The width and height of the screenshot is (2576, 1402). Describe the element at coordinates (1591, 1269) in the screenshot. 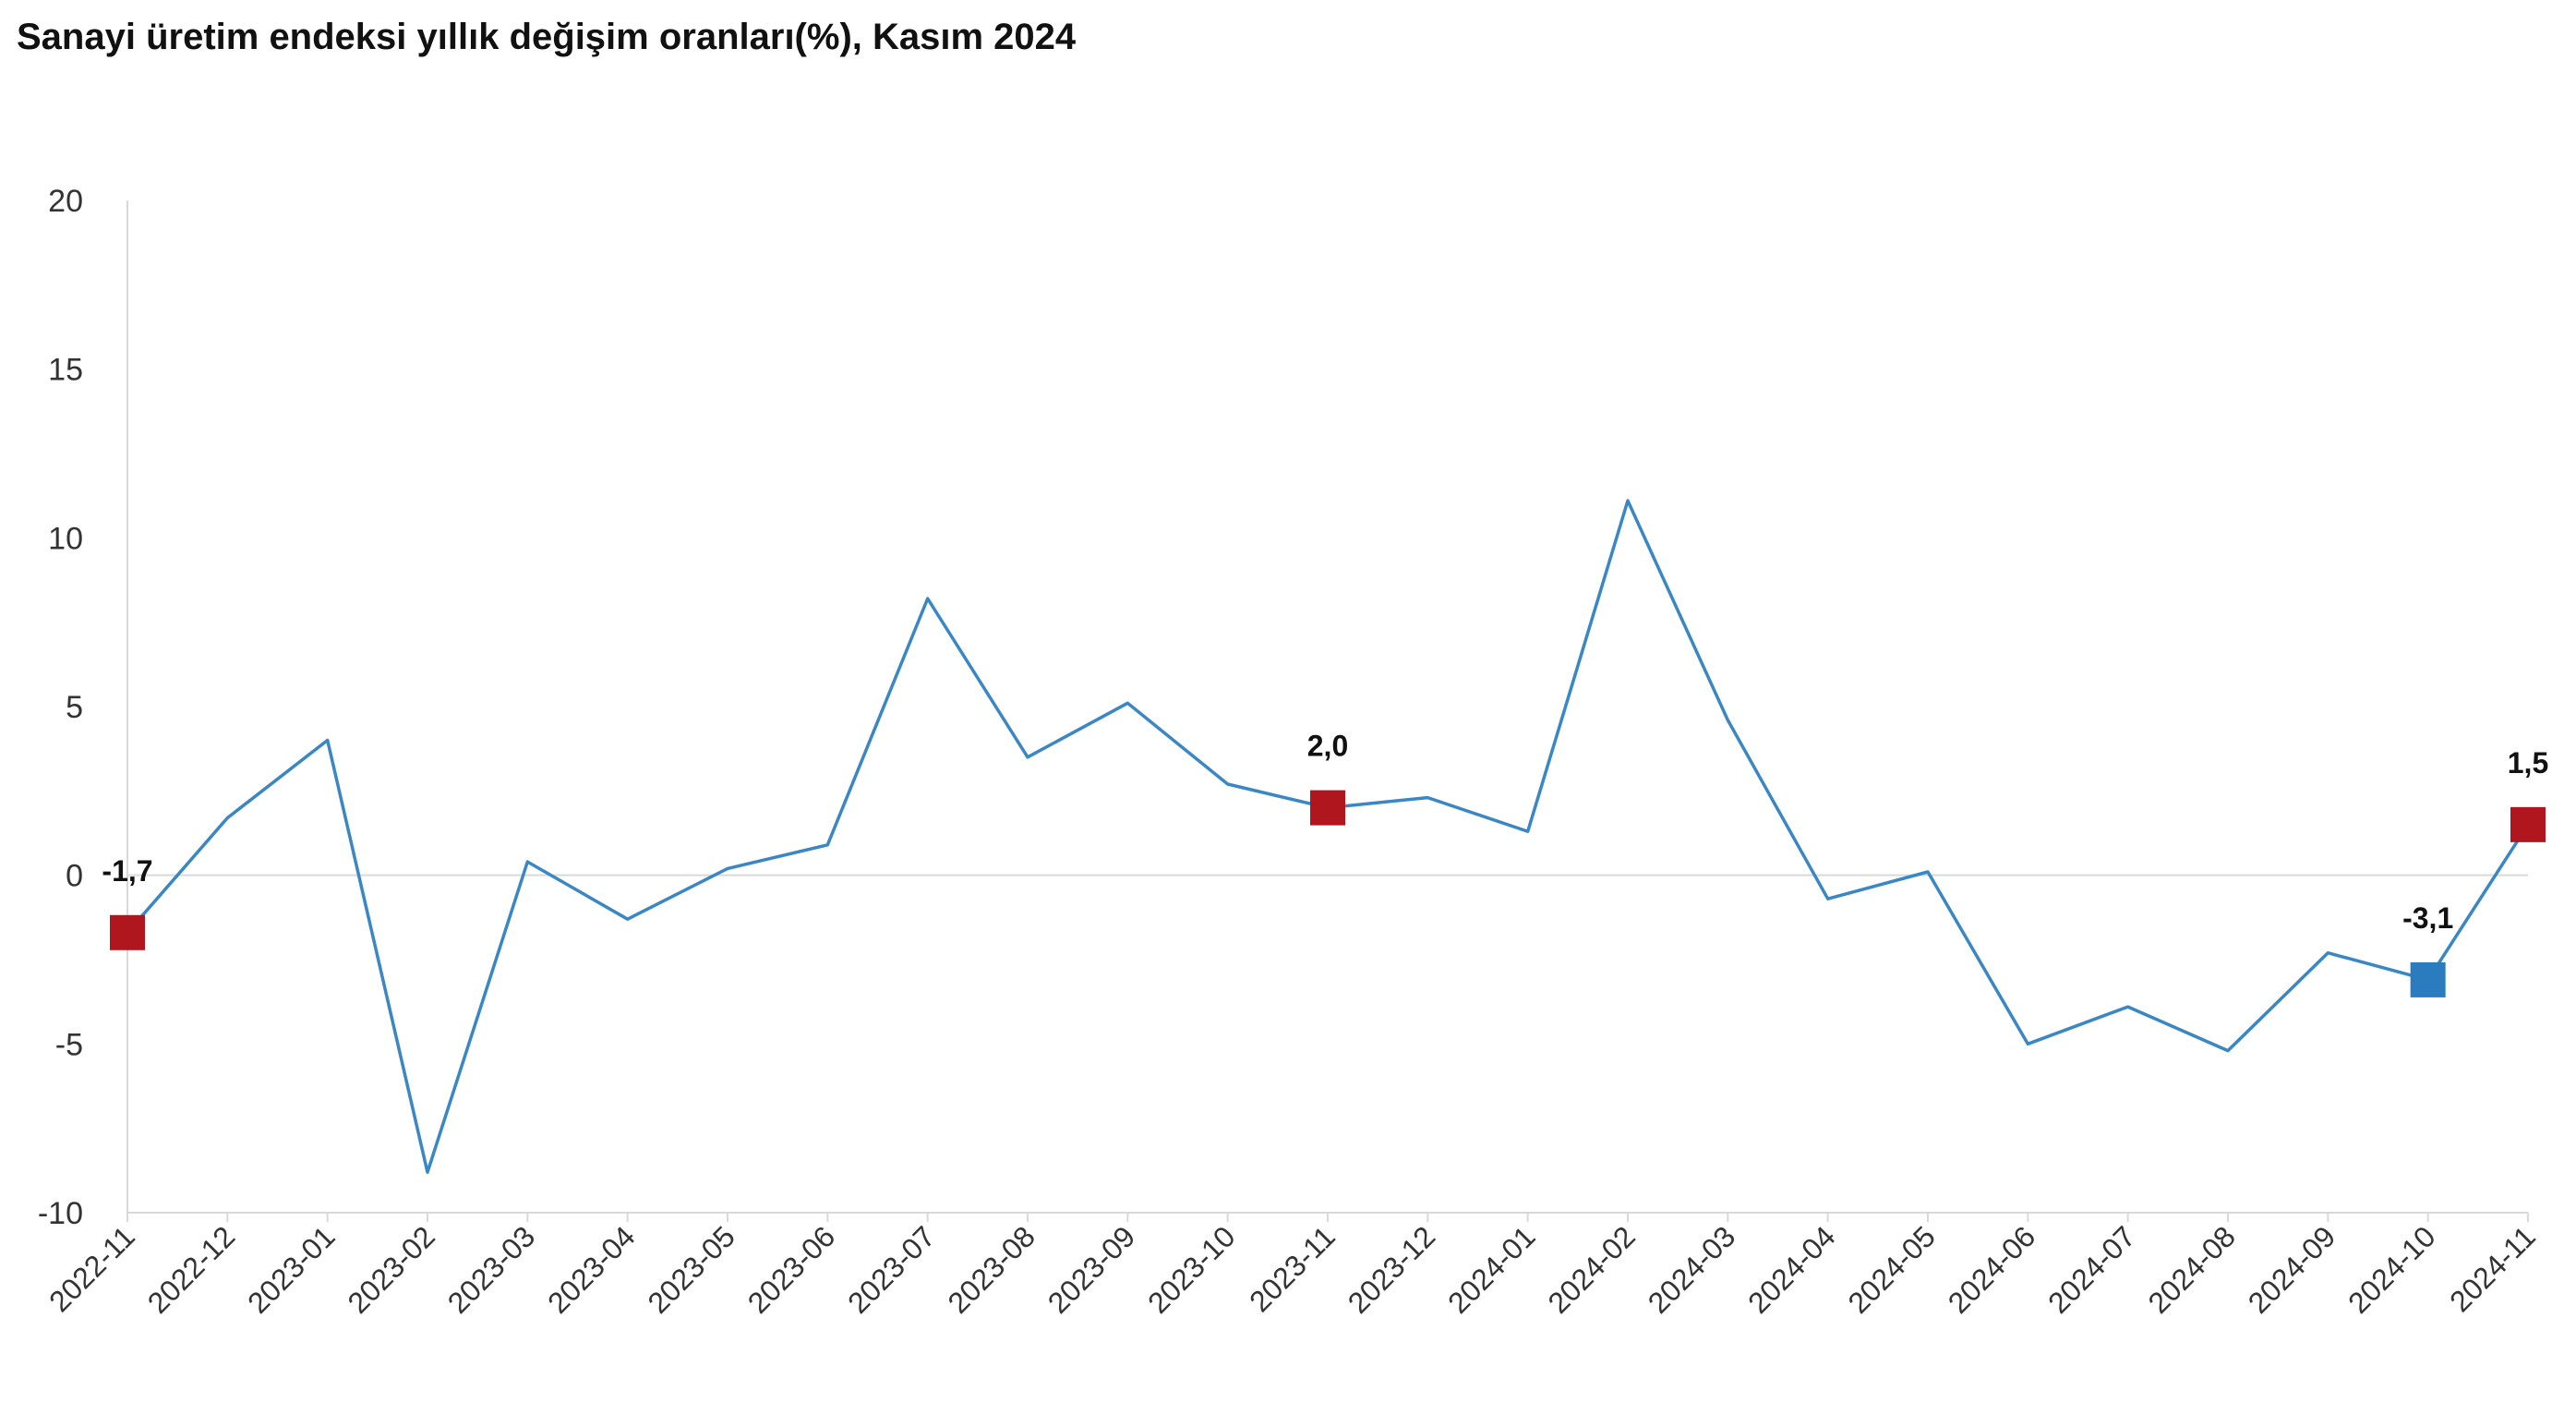

I see `x-tick-label: 2024-02` at that location.